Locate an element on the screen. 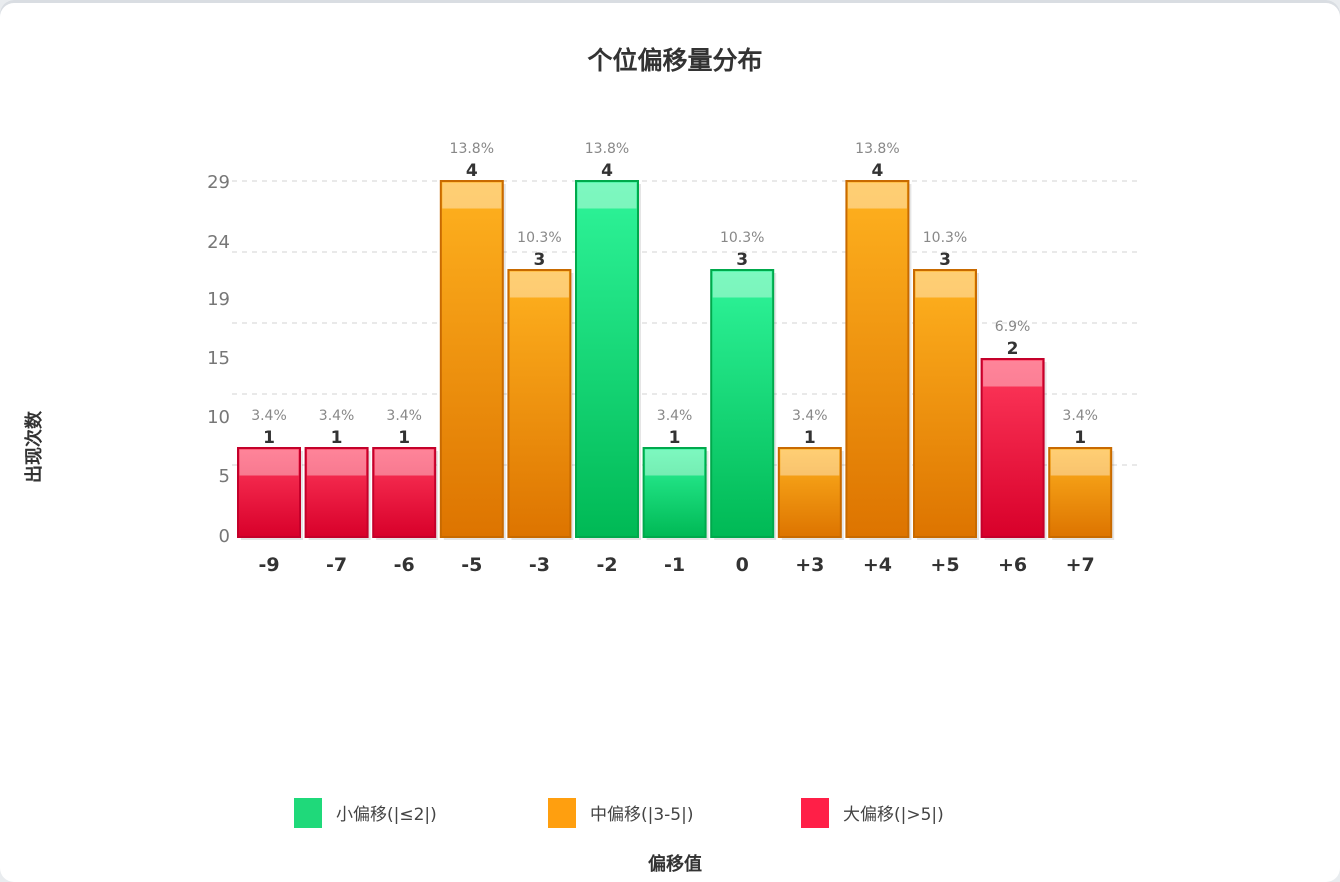 Image resolution: width=1340 pixels, height=882 pixels. y-tick-label: 29 is located at coordinates (218, 182).